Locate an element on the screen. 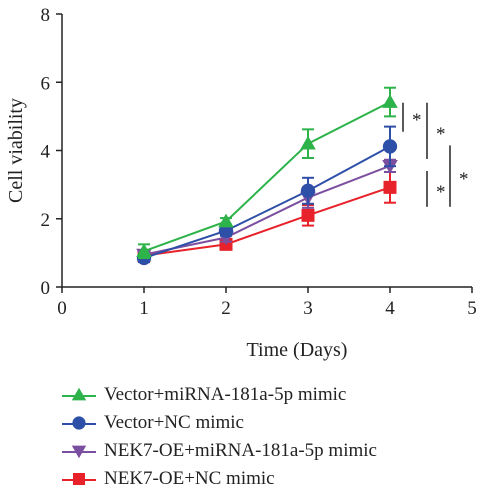  x-tick-label: 2 is located at coordinates (226, 308).